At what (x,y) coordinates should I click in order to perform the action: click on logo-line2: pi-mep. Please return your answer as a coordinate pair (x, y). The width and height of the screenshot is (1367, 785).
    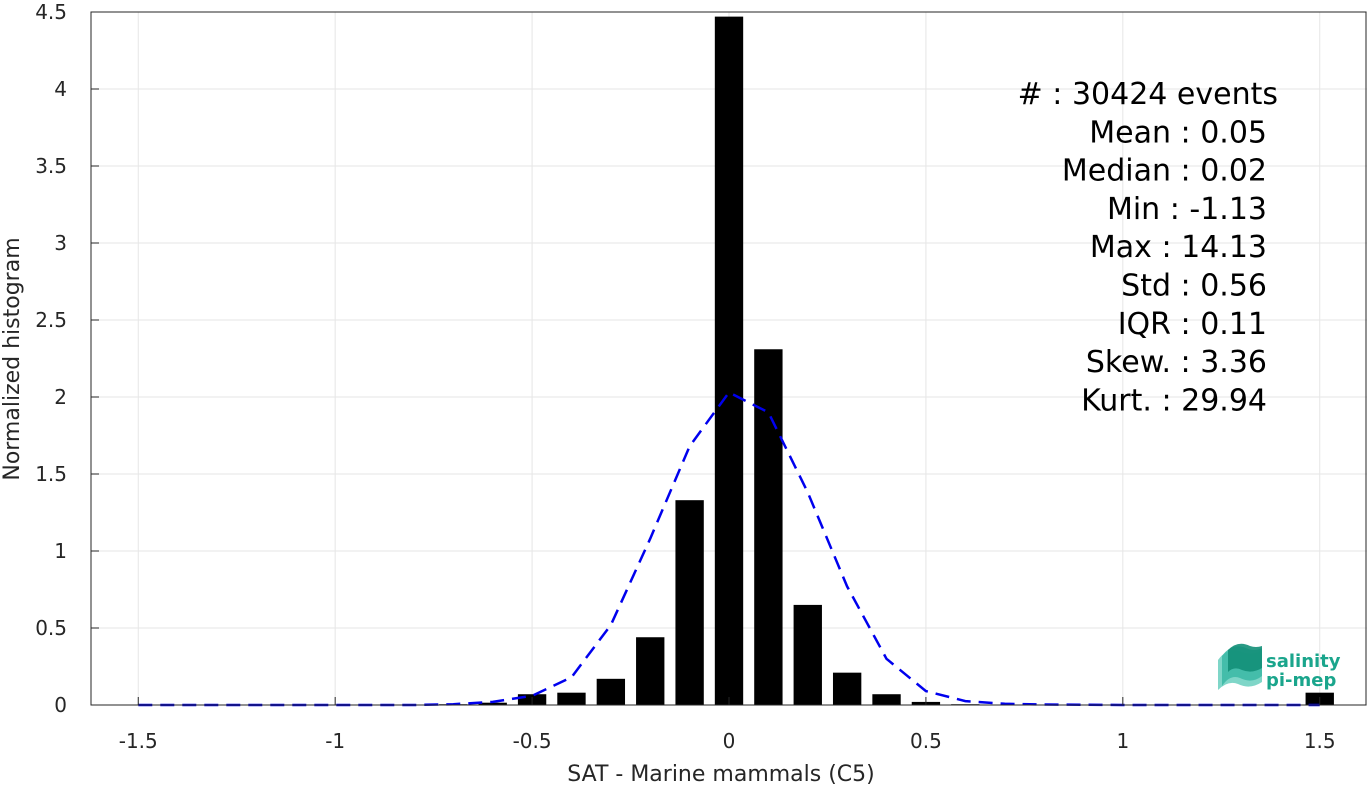
    Looking at the image, I should click on (1301, 680).